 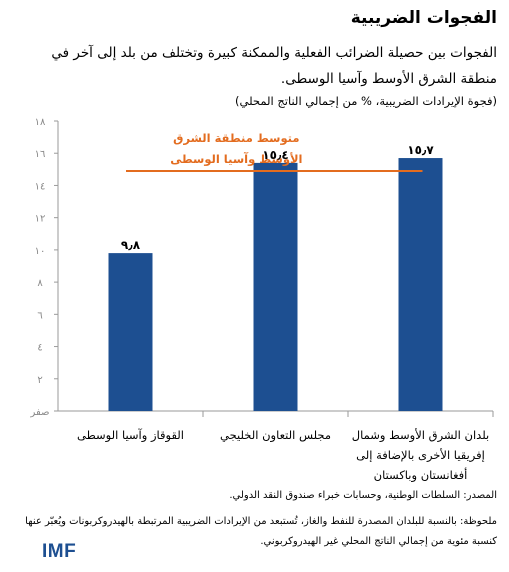 What do you see at coordinates (420, 435) in the screenshot?
I see `x-category-label: بلدان الشرق الأوسط وشمال` at bounding box center [420, 435].